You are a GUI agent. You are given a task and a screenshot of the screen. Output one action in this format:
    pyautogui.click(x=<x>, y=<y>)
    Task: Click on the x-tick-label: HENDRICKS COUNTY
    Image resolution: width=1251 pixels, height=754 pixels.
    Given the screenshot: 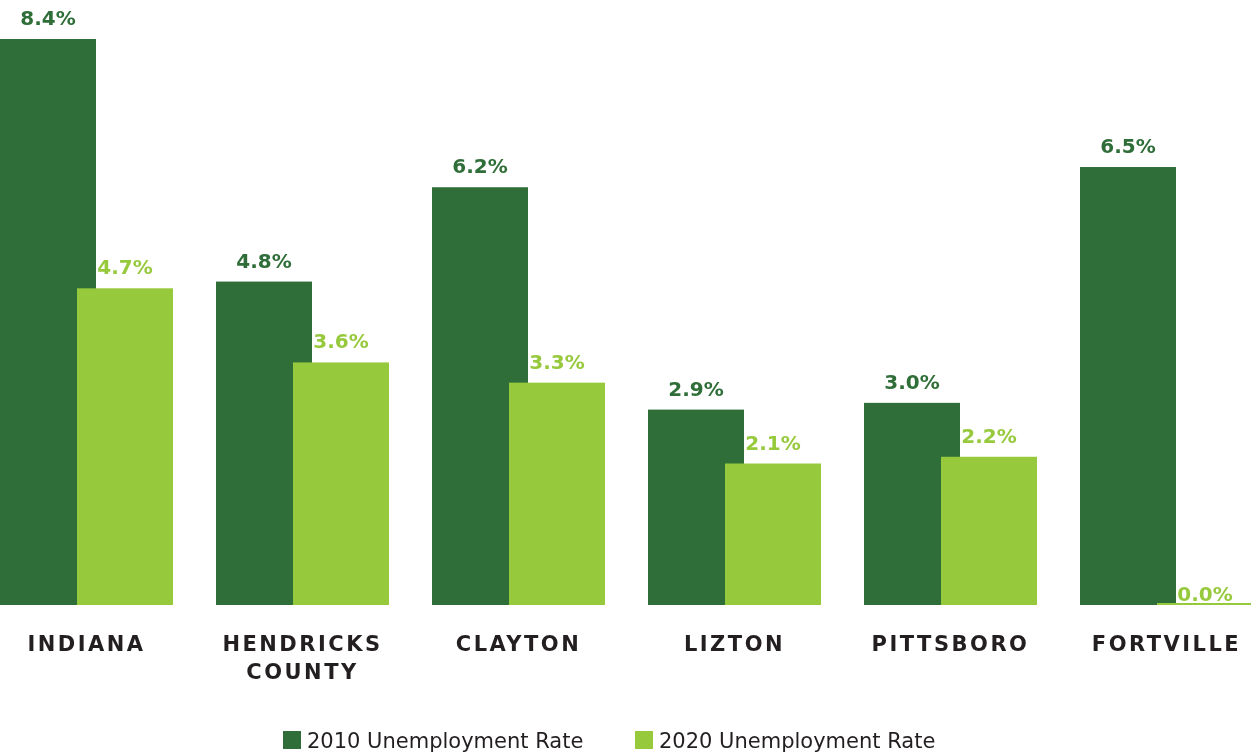 What is the action you would take?
    pyautogui.click(x=302, y=658)
    